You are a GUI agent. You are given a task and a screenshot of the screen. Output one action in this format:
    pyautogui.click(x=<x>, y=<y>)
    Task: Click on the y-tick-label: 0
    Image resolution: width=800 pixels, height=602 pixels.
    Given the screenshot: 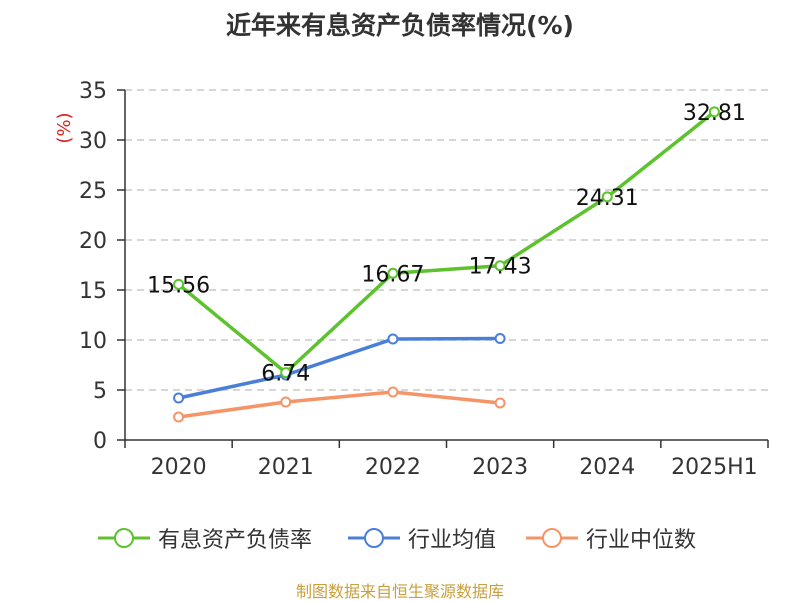 What is the action you would take?
    pyautogui.click(x=100, y=441)
    